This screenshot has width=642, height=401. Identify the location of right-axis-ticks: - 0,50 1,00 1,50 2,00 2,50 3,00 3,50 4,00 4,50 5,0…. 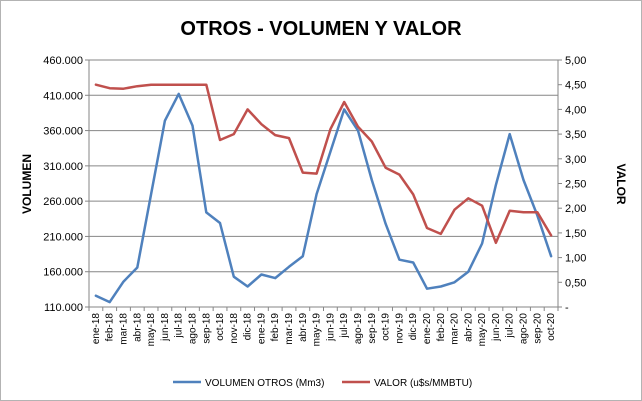
(572, 184).